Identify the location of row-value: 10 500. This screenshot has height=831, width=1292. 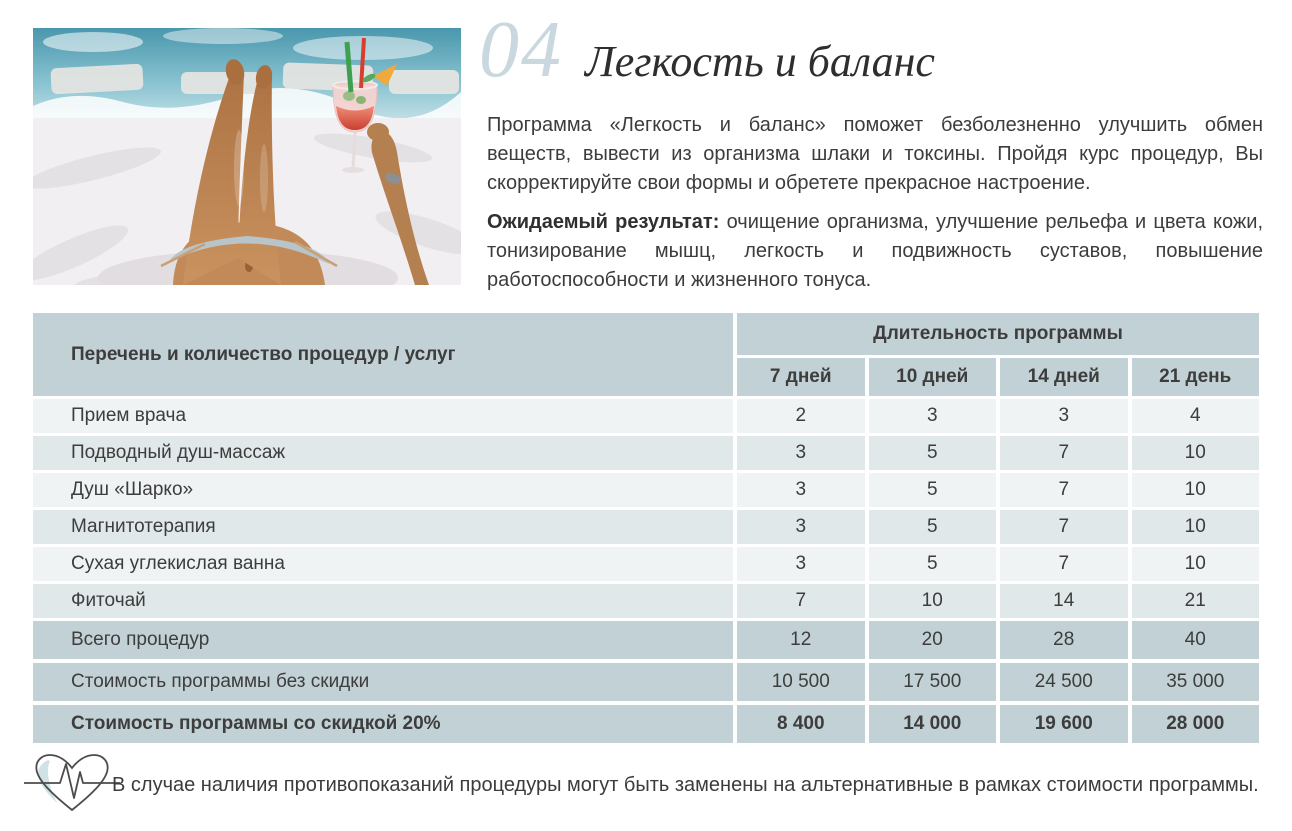
(801, 682).